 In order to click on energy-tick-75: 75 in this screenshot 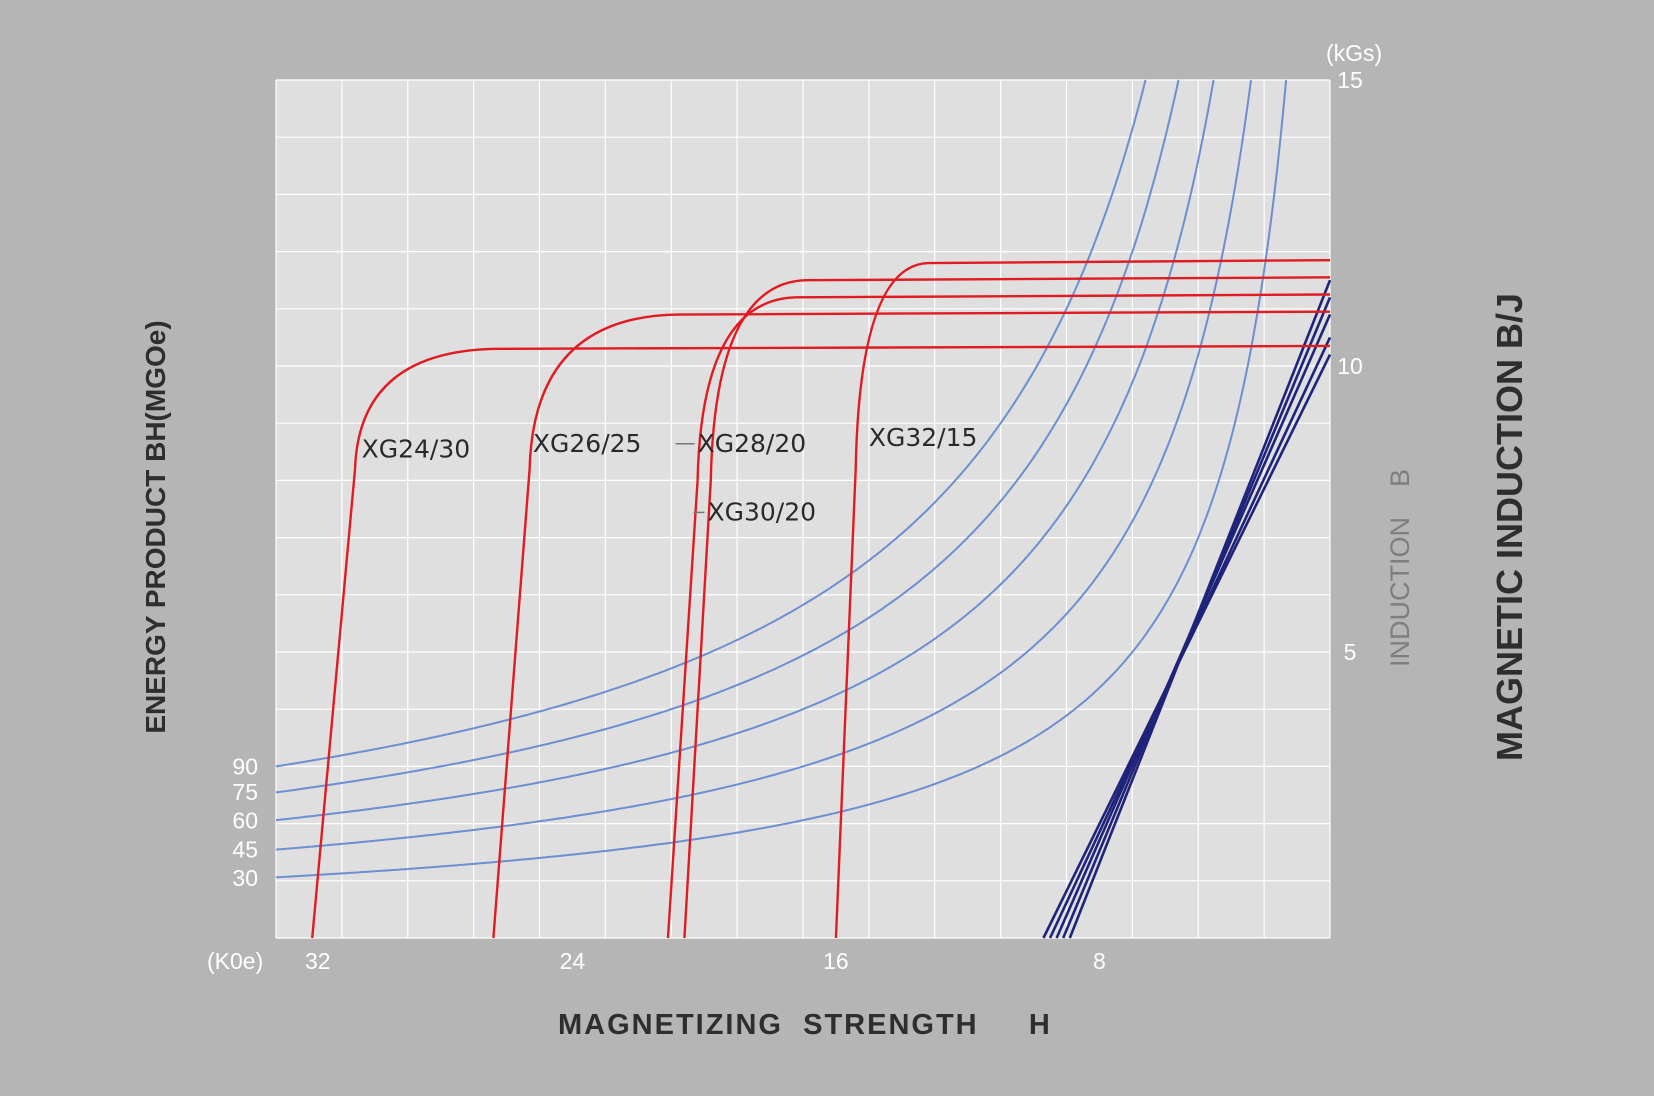, I will do `click(245, 792)`.